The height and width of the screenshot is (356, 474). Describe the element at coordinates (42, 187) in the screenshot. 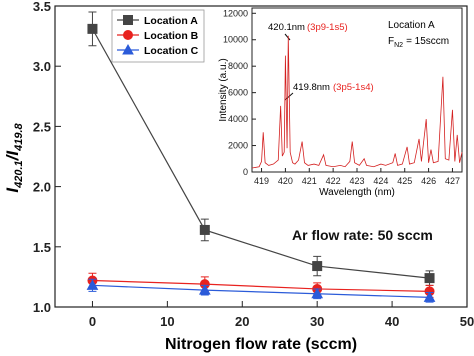

I see `y-tick-label: 2.0` at that location.